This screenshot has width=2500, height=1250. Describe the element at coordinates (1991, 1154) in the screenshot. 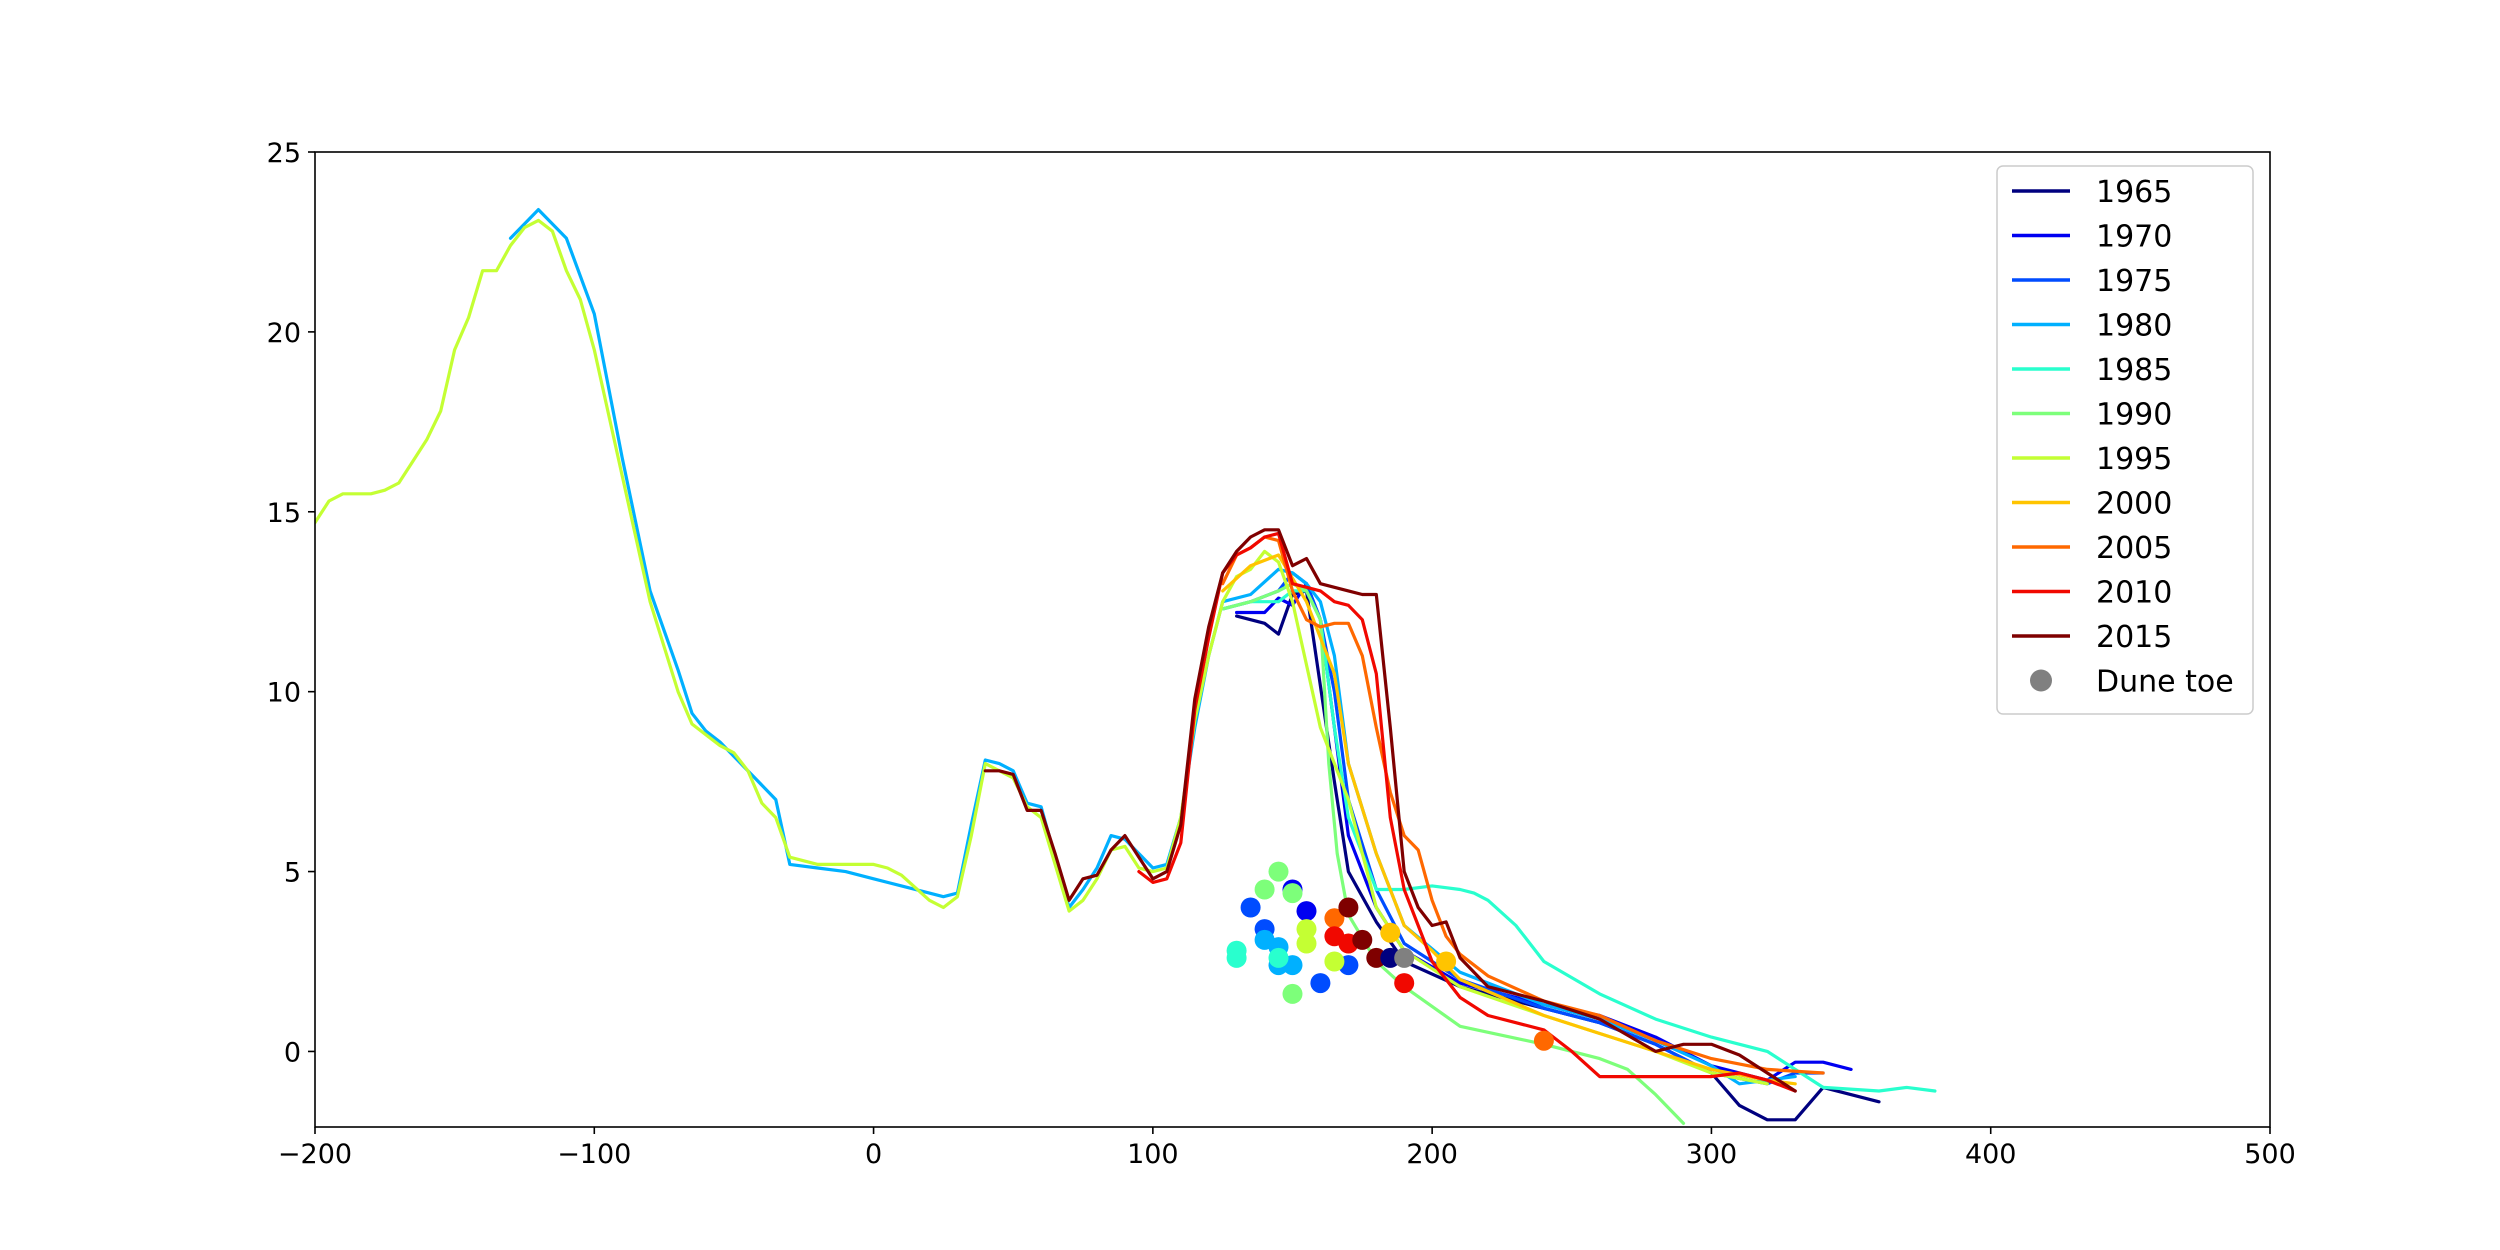

I see `x-tick-label: 400` at that location.